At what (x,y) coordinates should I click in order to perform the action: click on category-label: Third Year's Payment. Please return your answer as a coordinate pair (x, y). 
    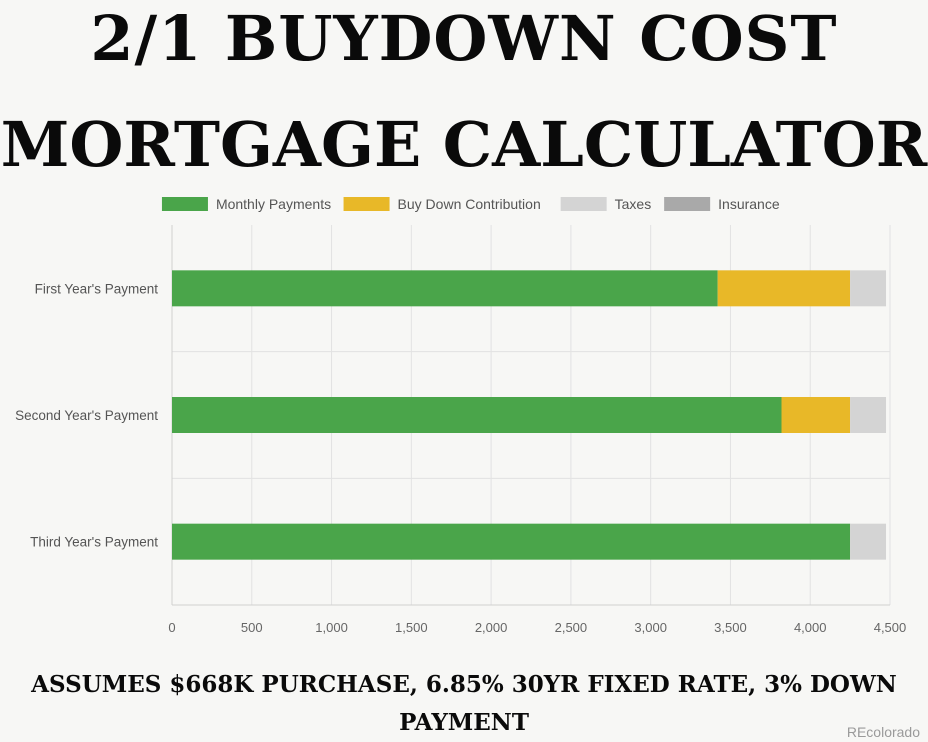
    Looking at the image, I should click on (94, 542).